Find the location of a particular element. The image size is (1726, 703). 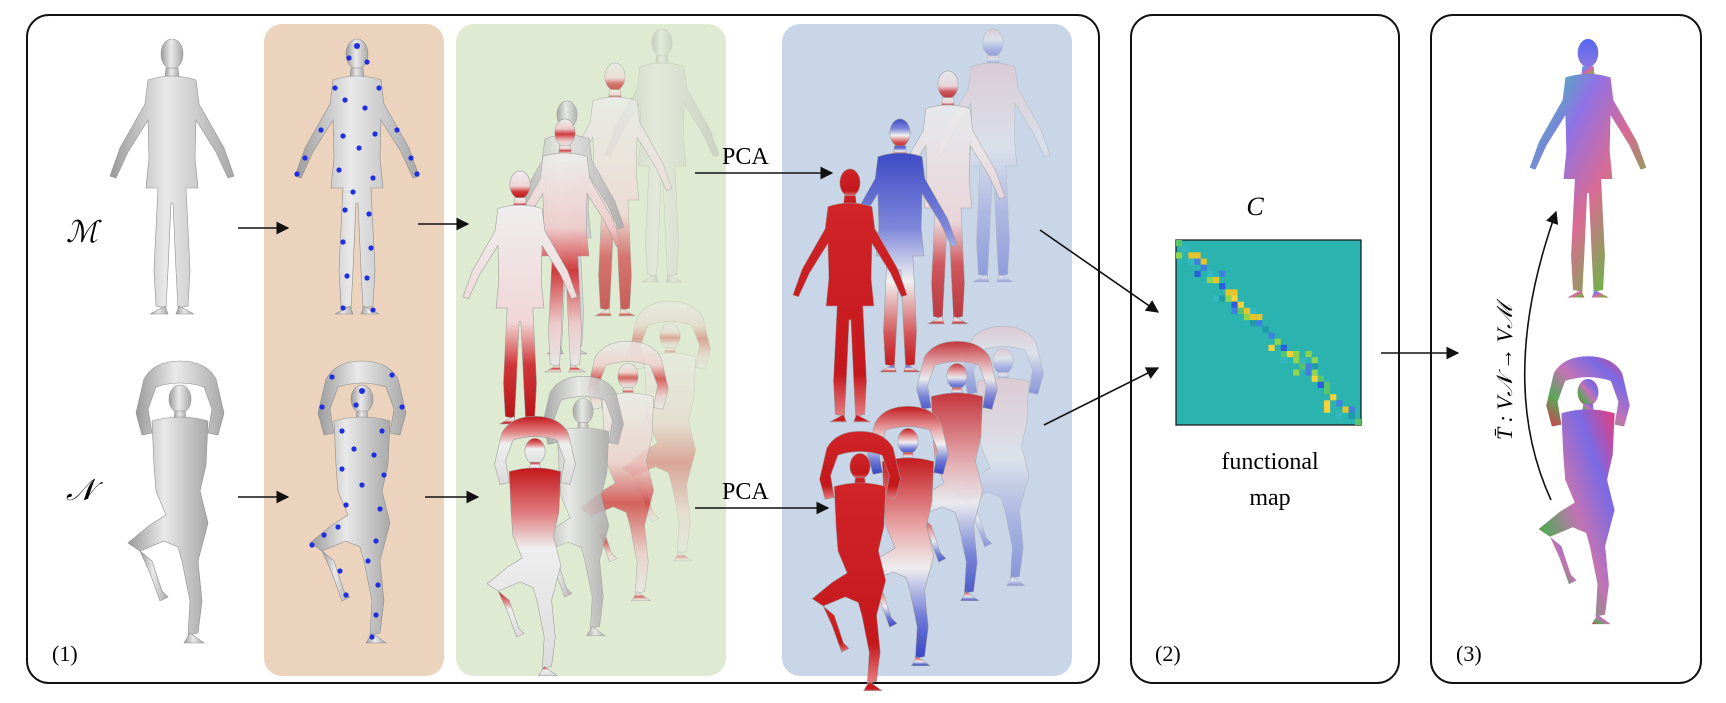

matrix-label: C is located at coordinates (1255, 206).